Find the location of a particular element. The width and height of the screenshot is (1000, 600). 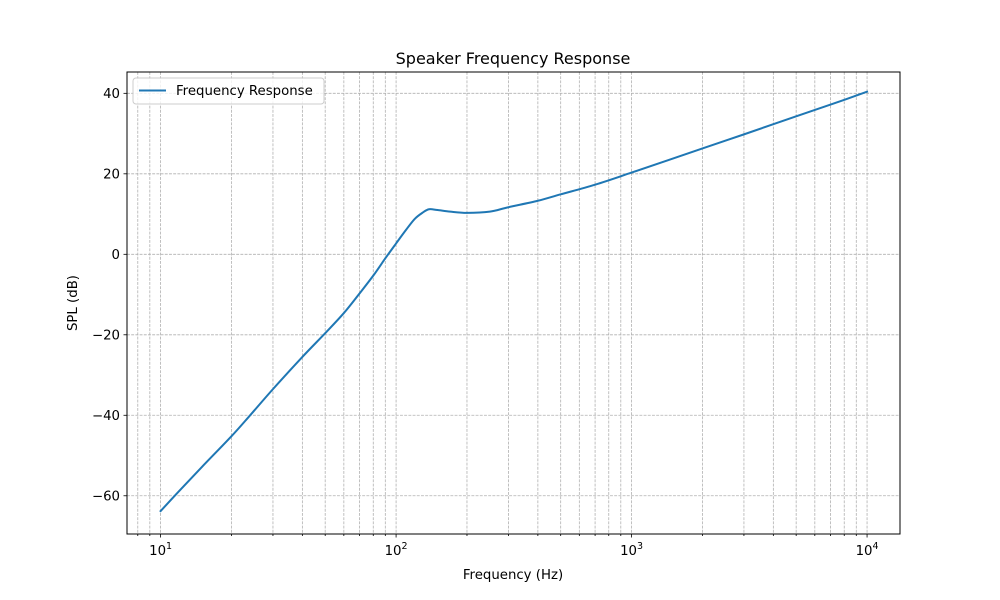

y-tick-label: 0 is located at coordinates (116, 255).